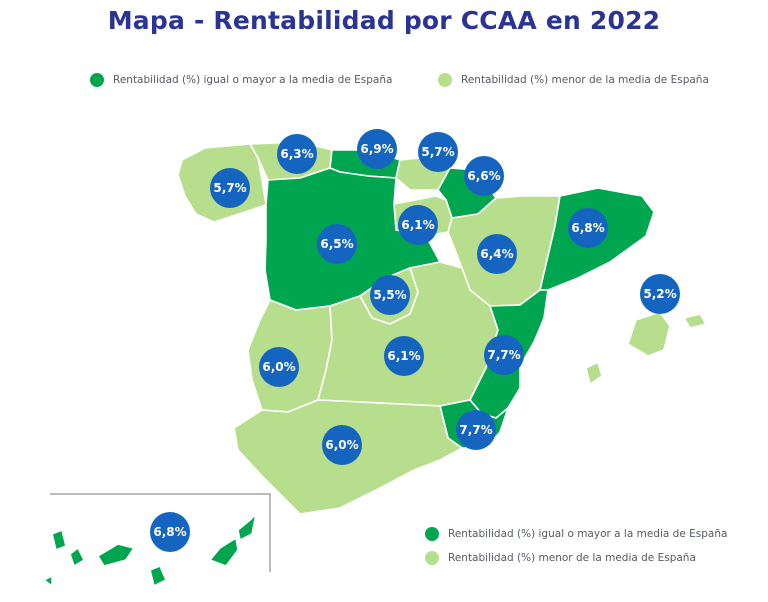 Image resolution: width=768 pixels, height=602 pixels. I want to click on region-baleares-ibiza, so click(594, 373).